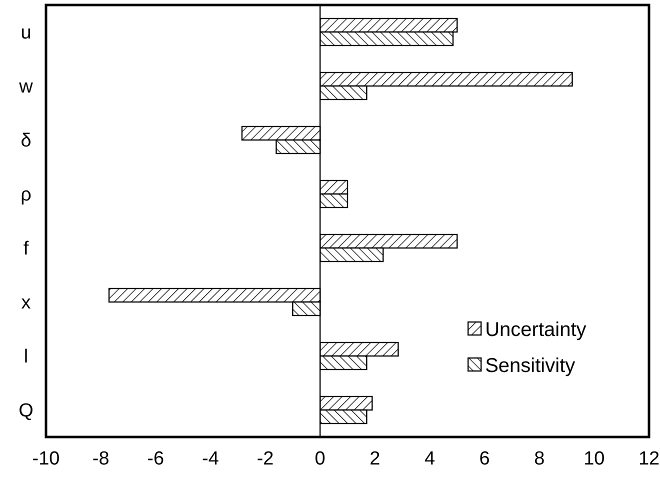  Describe the element at coordinates (211, 459) in the screenshot. I see `x-tick-label: -4` at that location.